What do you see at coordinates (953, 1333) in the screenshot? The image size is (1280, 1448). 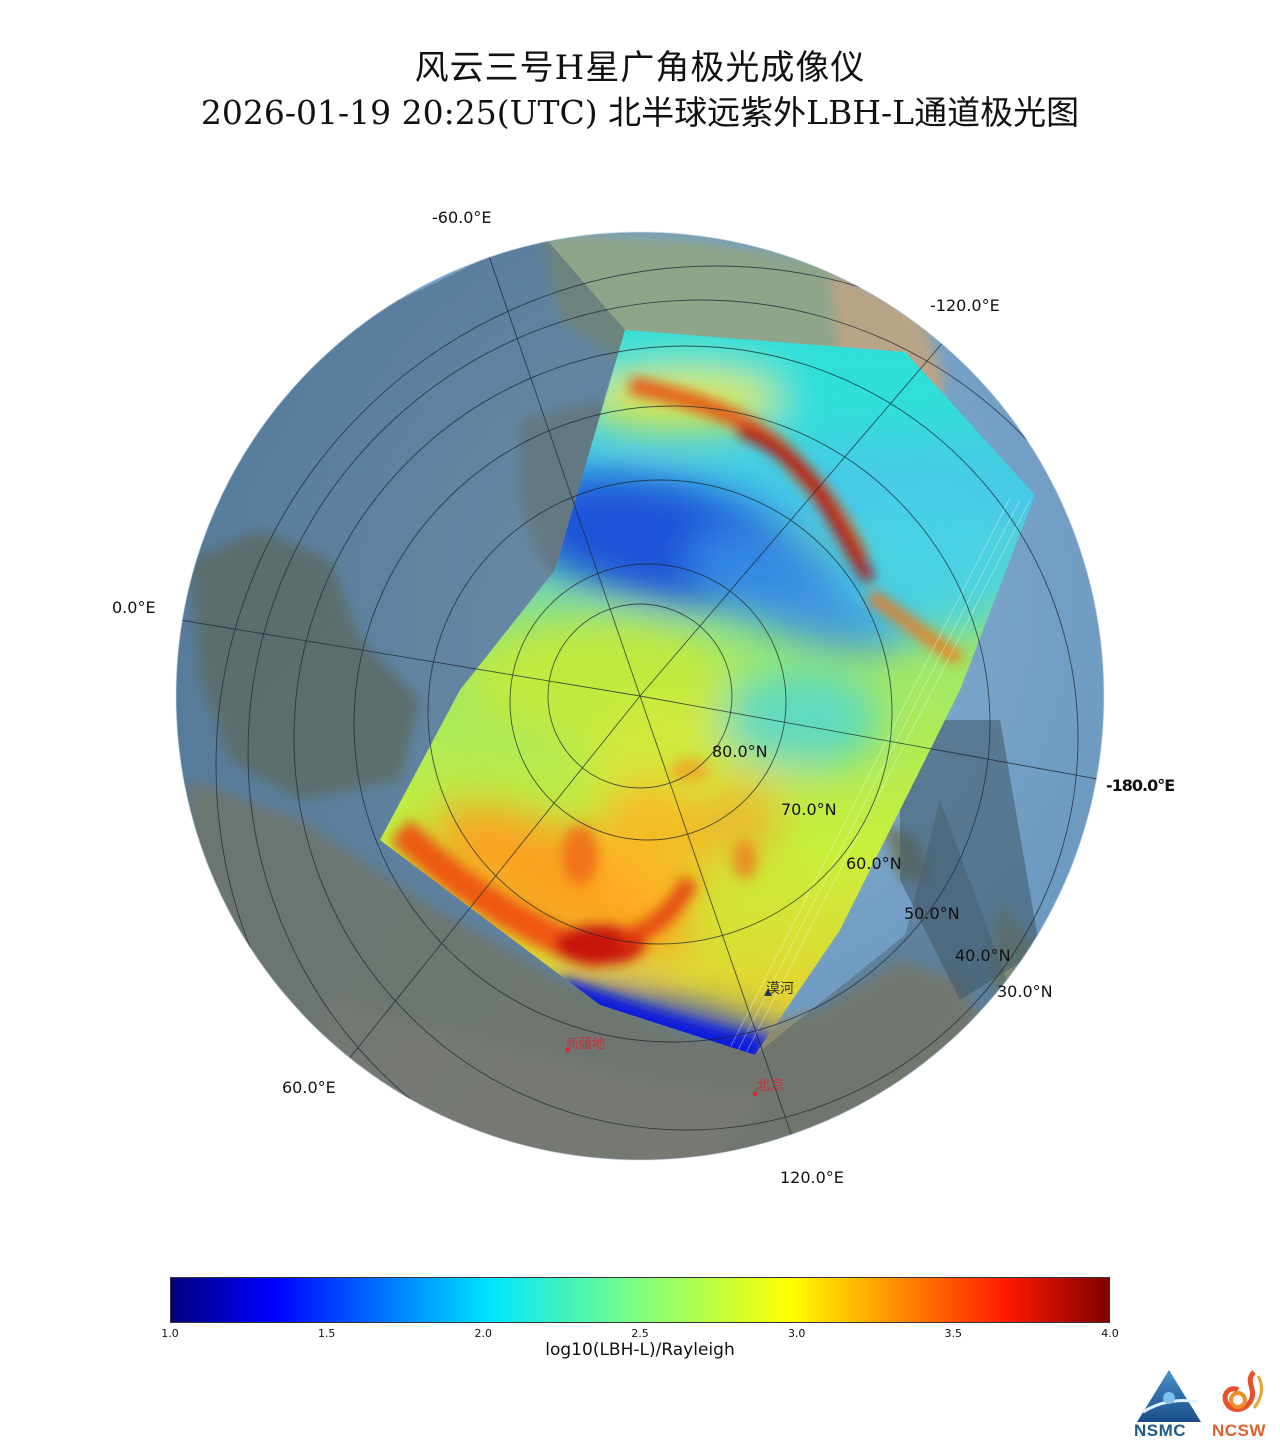 I see `colorbar-tick-3-5: 3.5` at bounding box center [953, 1333].